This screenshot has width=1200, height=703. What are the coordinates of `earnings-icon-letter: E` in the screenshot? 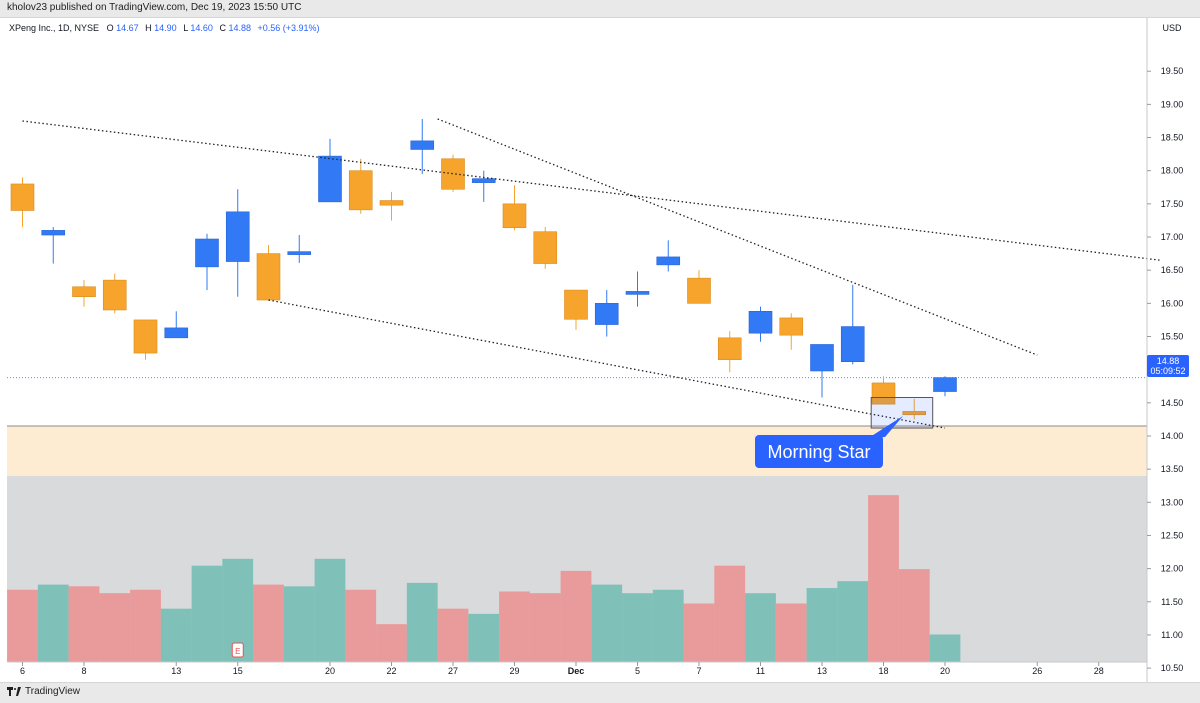 It's located at (237, 651).